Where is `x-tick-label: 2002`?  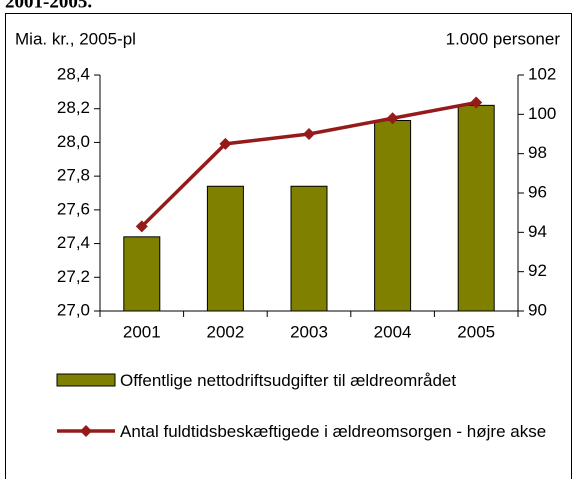
x-tick-label: 2002 is located at coordinates (225, 331).